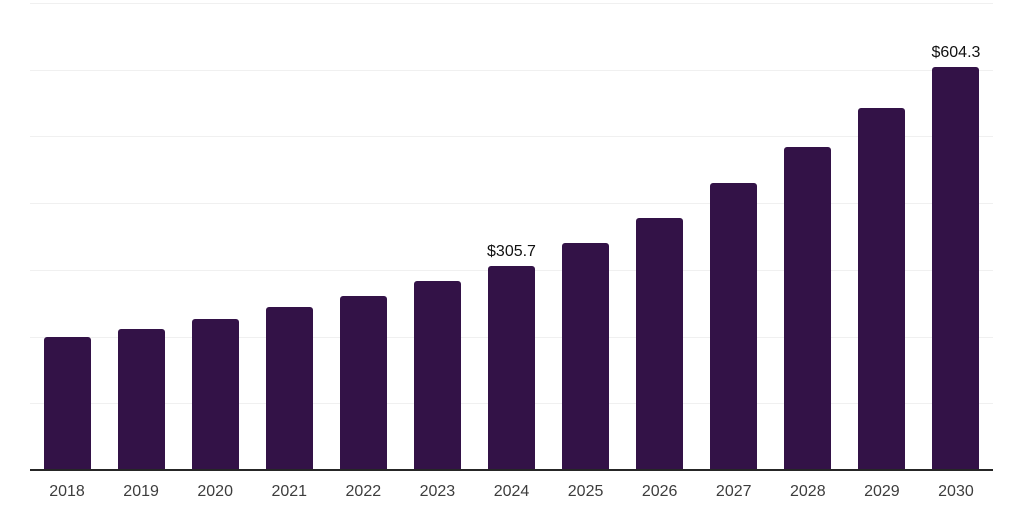 This screenshot has height=512, width=1024. Describe the element at coordinates (437, 491) in the screenshot. I see `x-tick-2023: 2023` at that location.